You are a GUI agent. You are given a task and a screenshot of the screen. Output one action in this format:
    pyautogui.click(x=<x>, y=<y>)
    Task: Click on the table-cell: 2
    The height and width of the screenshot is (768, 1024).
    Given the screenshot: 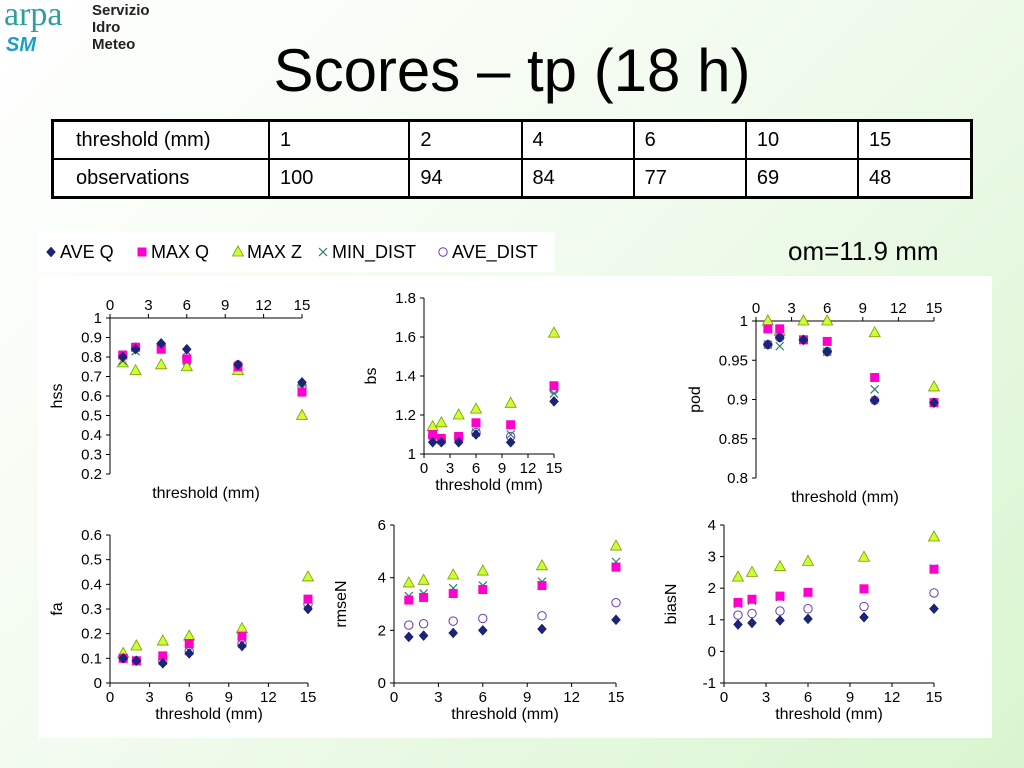 What is the action you would take?
    pyautogui.click(x=465, y=139)
    